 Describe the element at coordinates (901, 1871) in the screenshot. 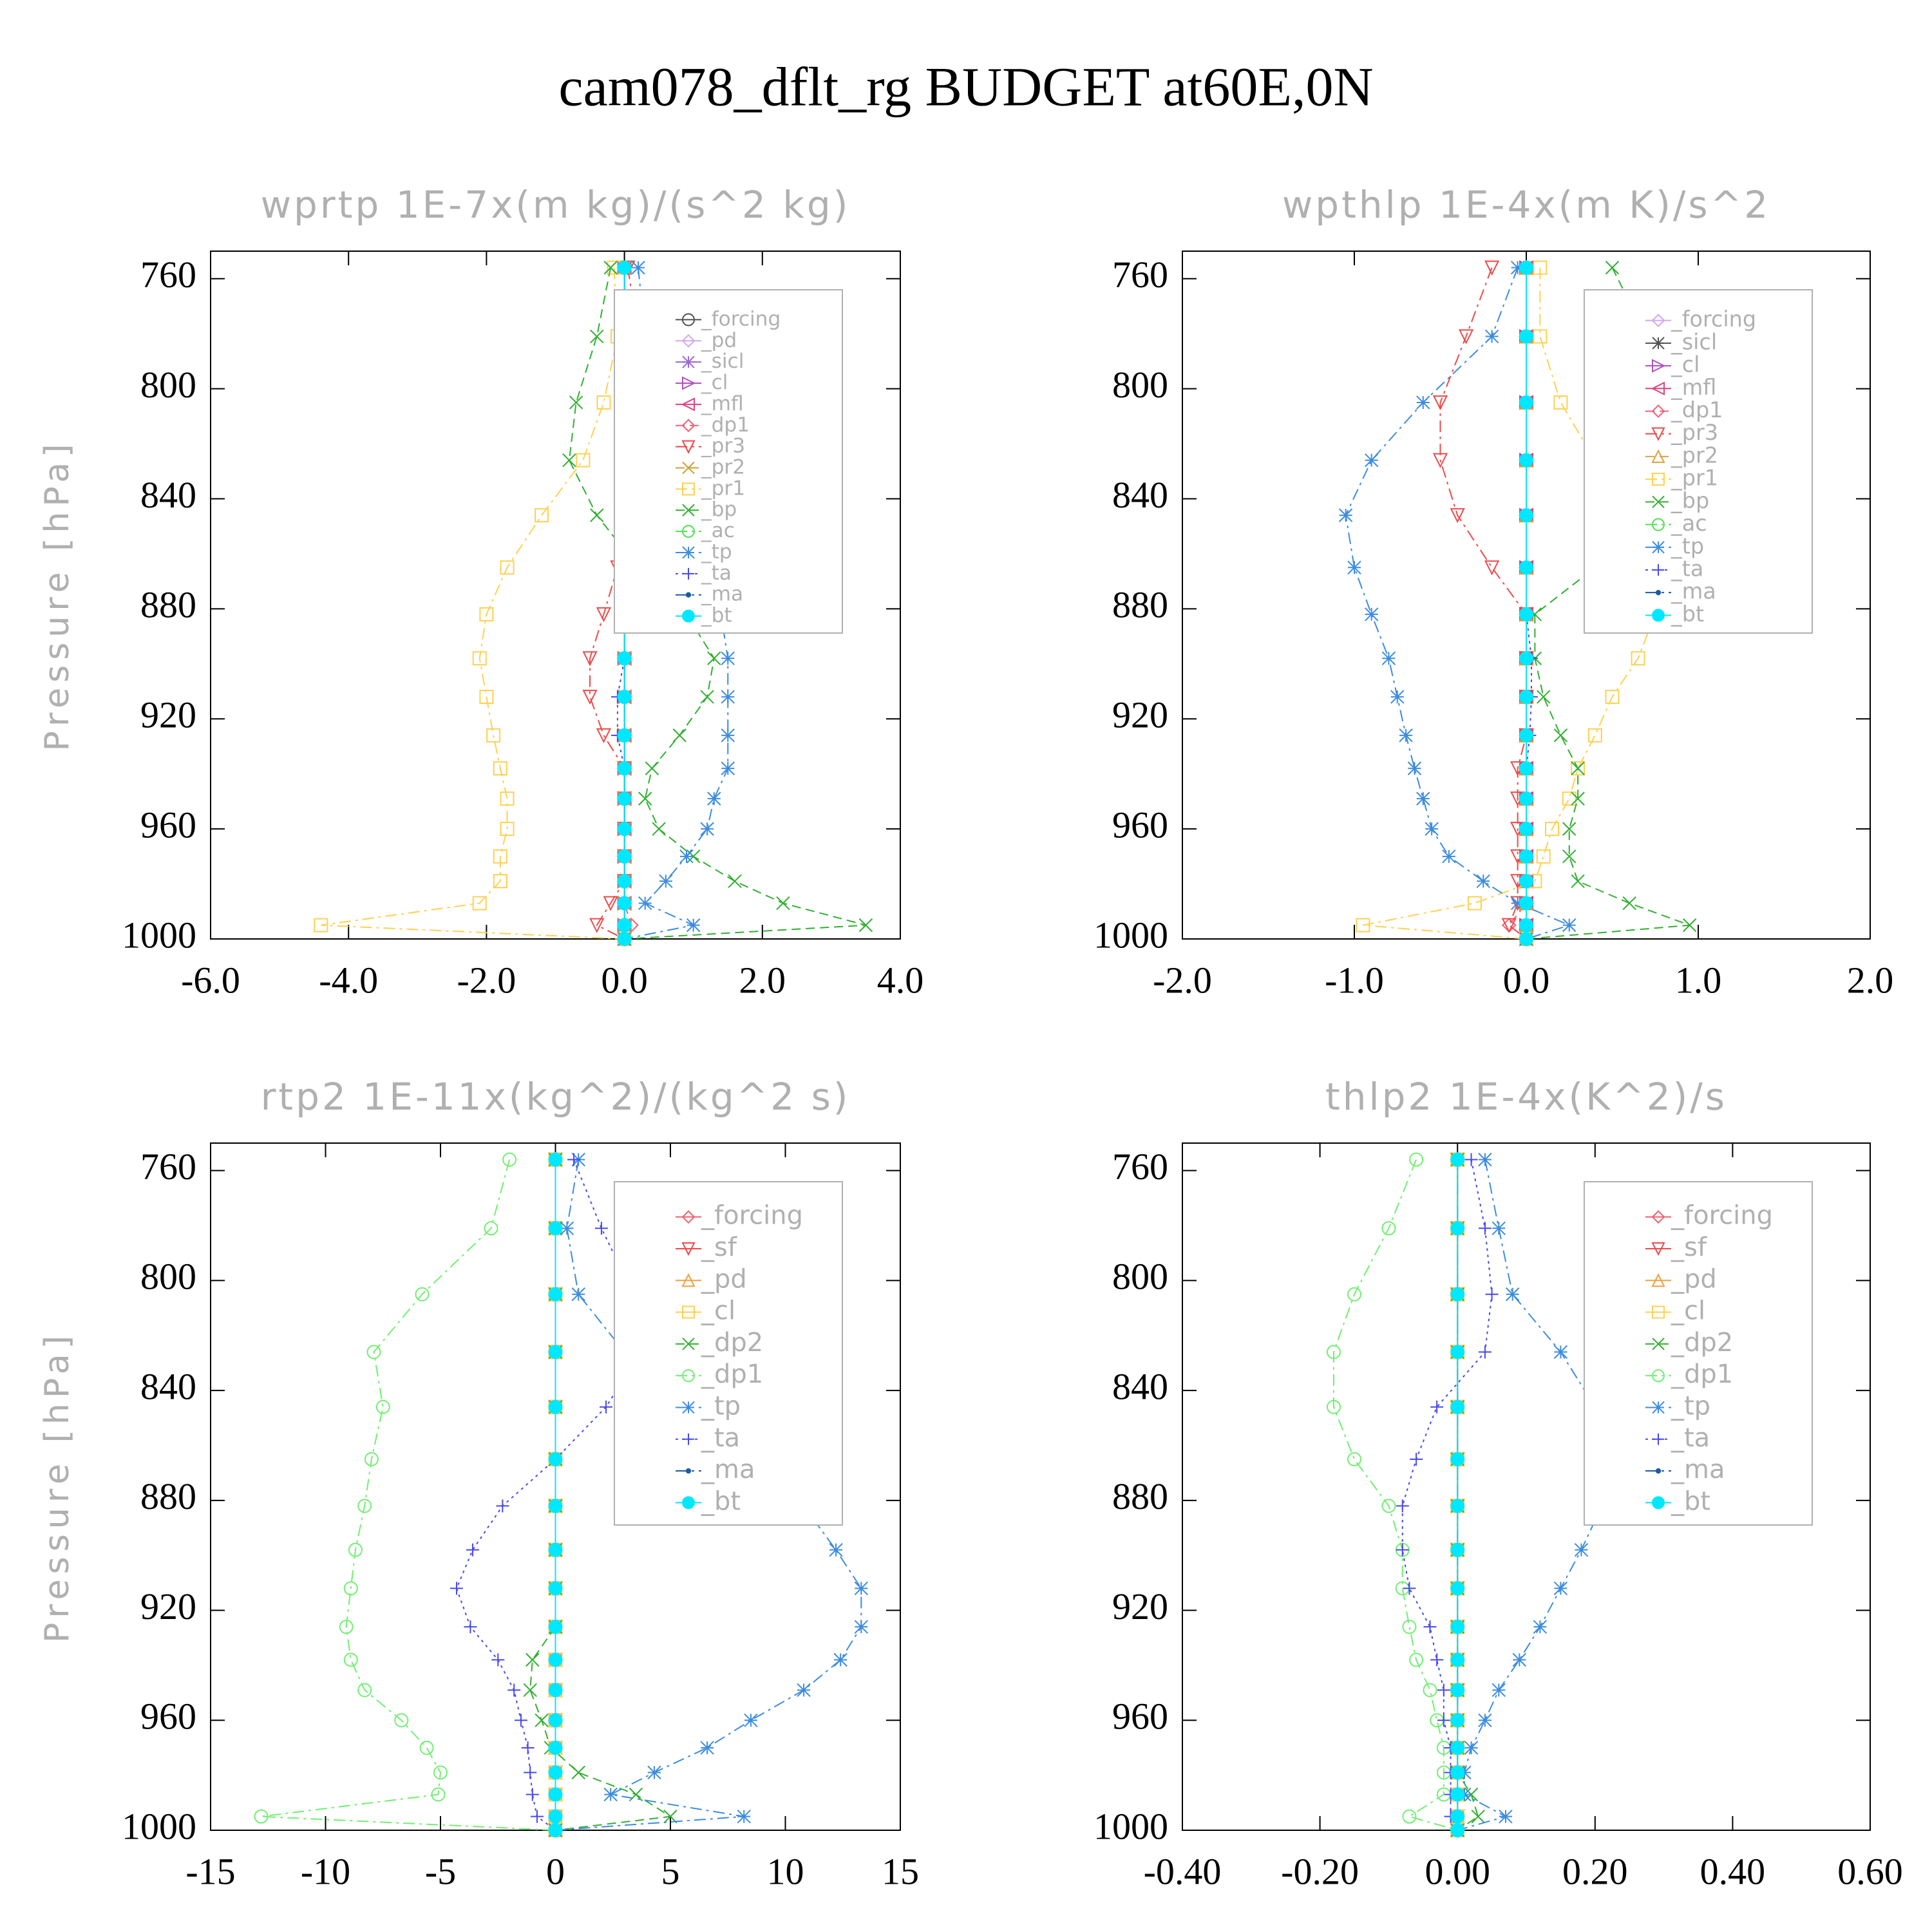

I see `x-tick-label: 15` at that location.